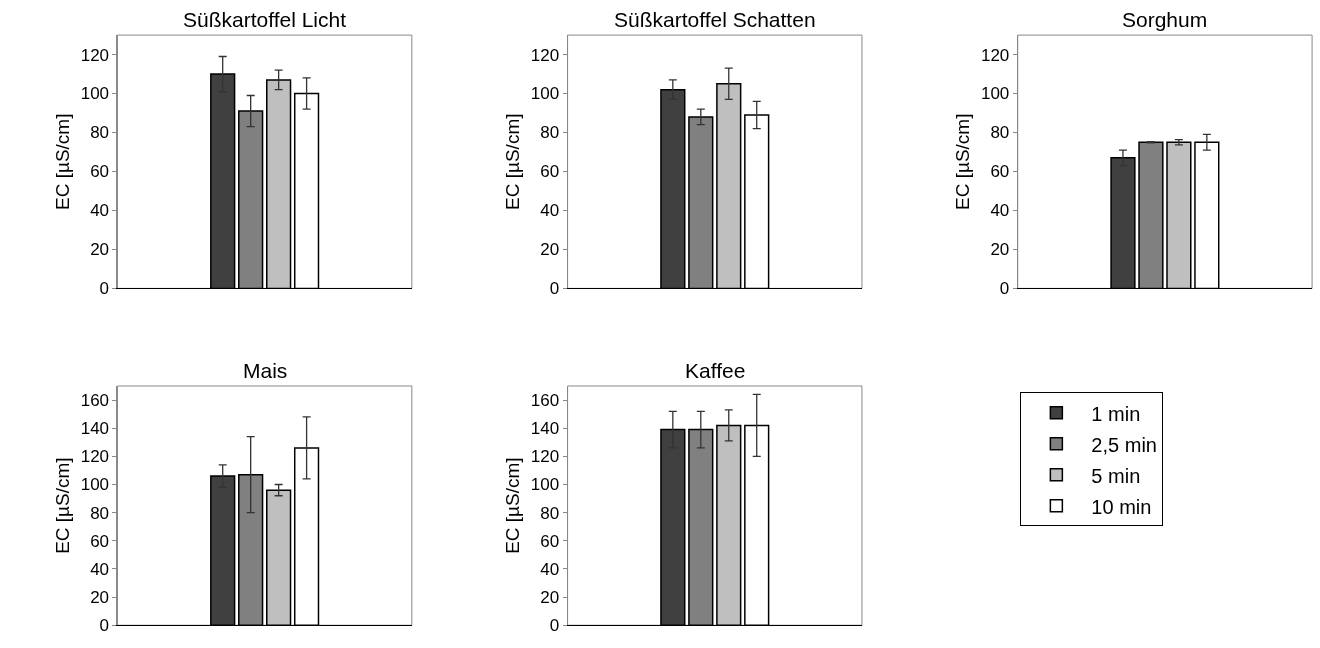  What do you see at coordinates (715, 19) in the screenshot?
I see `chart-title: Süßkartoffel Schatten` at bounding box center [715, 19].